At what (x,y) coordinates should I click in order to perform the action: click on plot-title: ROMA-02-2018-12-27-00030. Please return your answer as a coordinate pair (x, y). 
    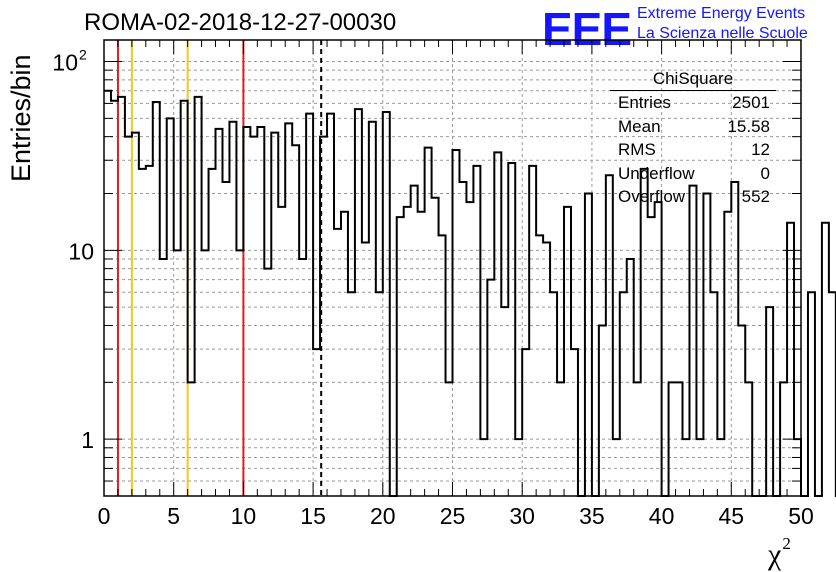
    Looking at the image, I should click on (240, 22).